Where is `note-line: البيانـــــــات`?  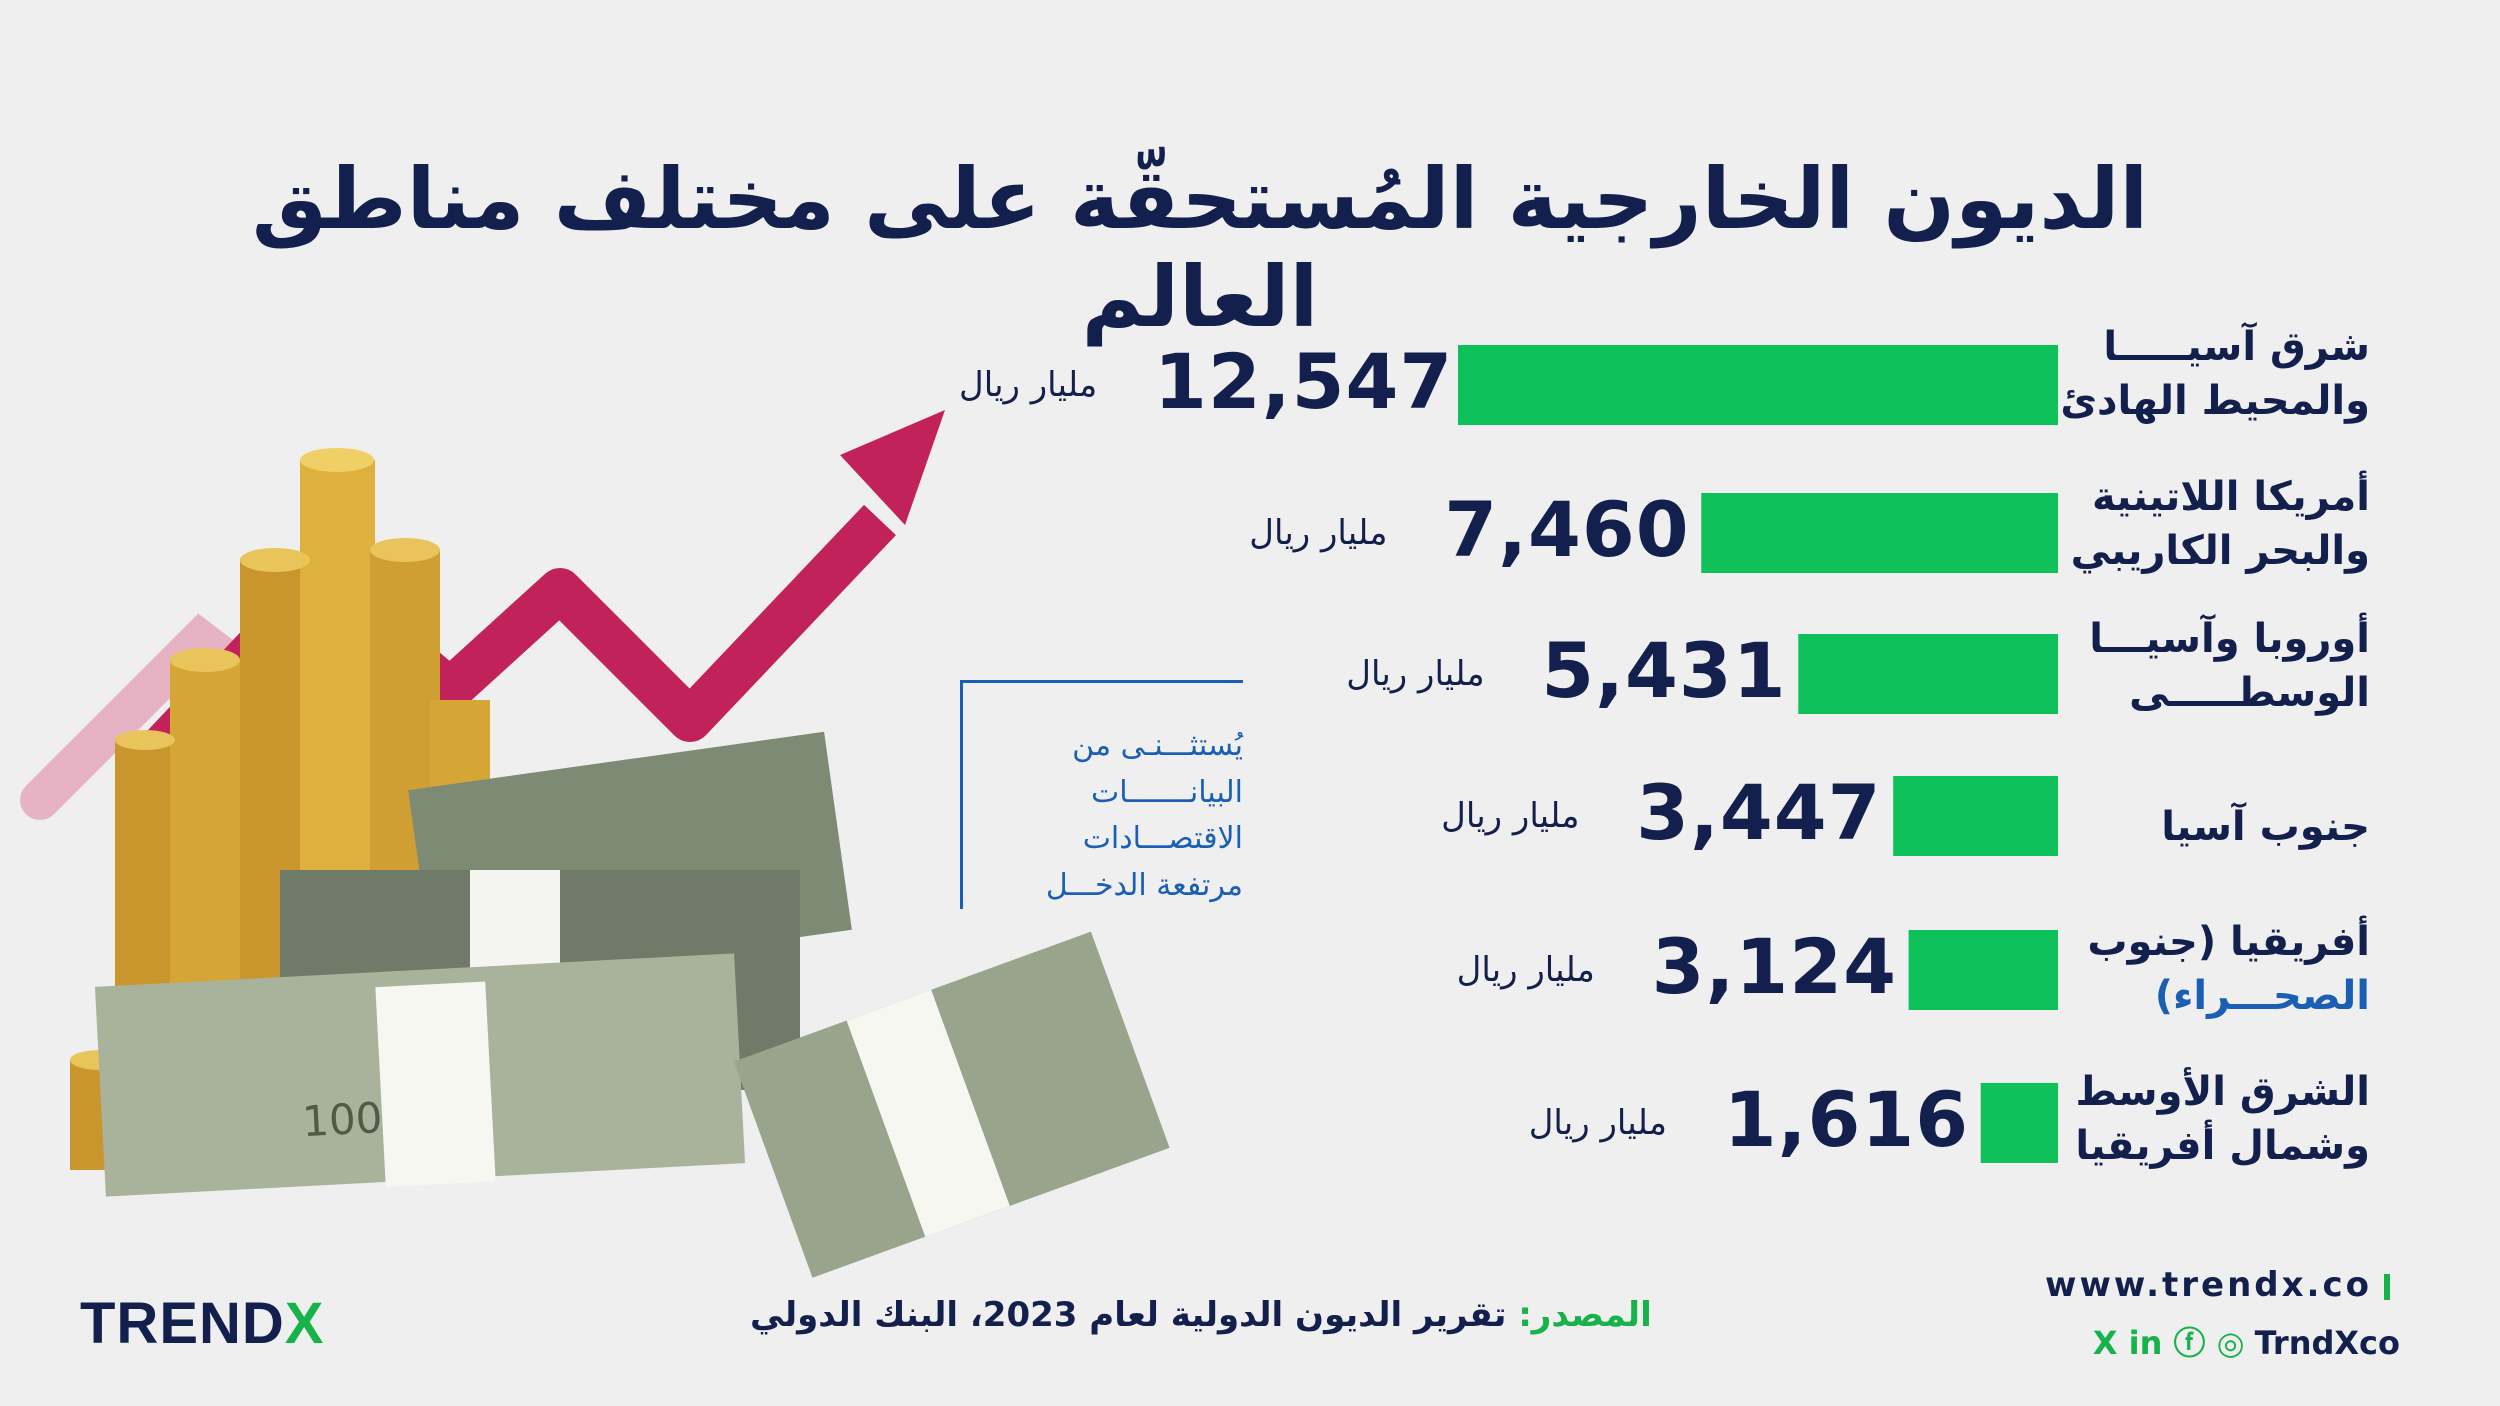 note-line: البيانـــــــات is located at coordinates (1167, 792).